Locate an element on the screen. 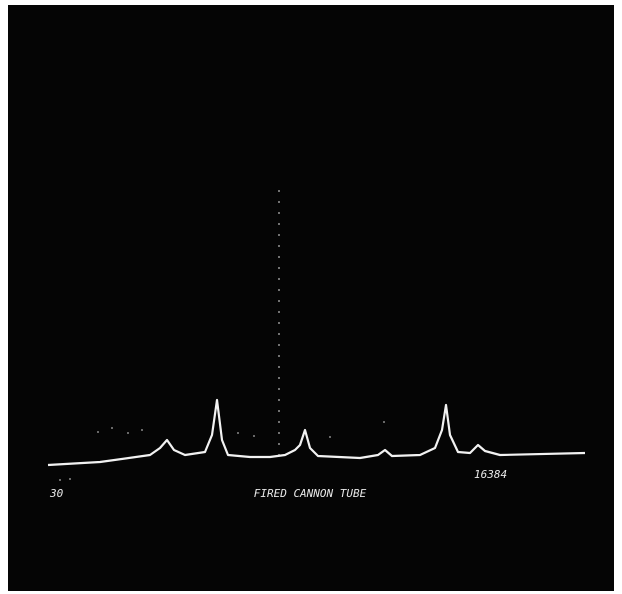 This screenshot has width=622, height=594. noise-dots is located at coordinates (222, 451).